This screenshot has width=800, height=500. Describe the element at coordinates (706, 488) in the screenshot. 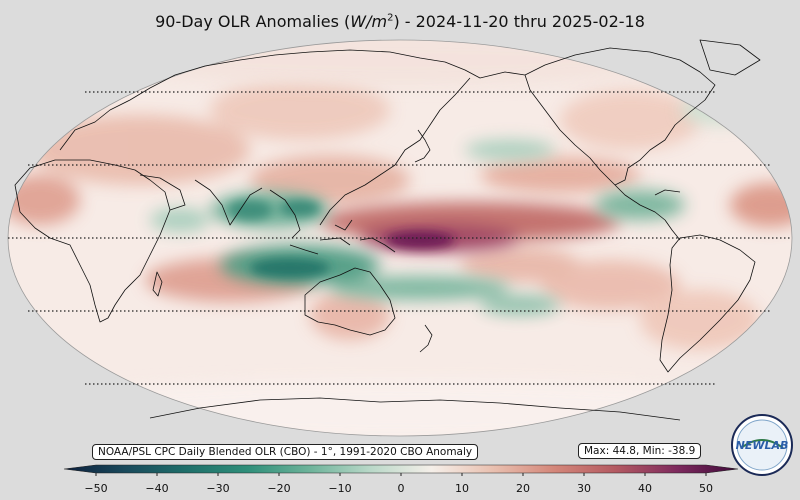

I see `colorbar-tick-label: 50` at that location.